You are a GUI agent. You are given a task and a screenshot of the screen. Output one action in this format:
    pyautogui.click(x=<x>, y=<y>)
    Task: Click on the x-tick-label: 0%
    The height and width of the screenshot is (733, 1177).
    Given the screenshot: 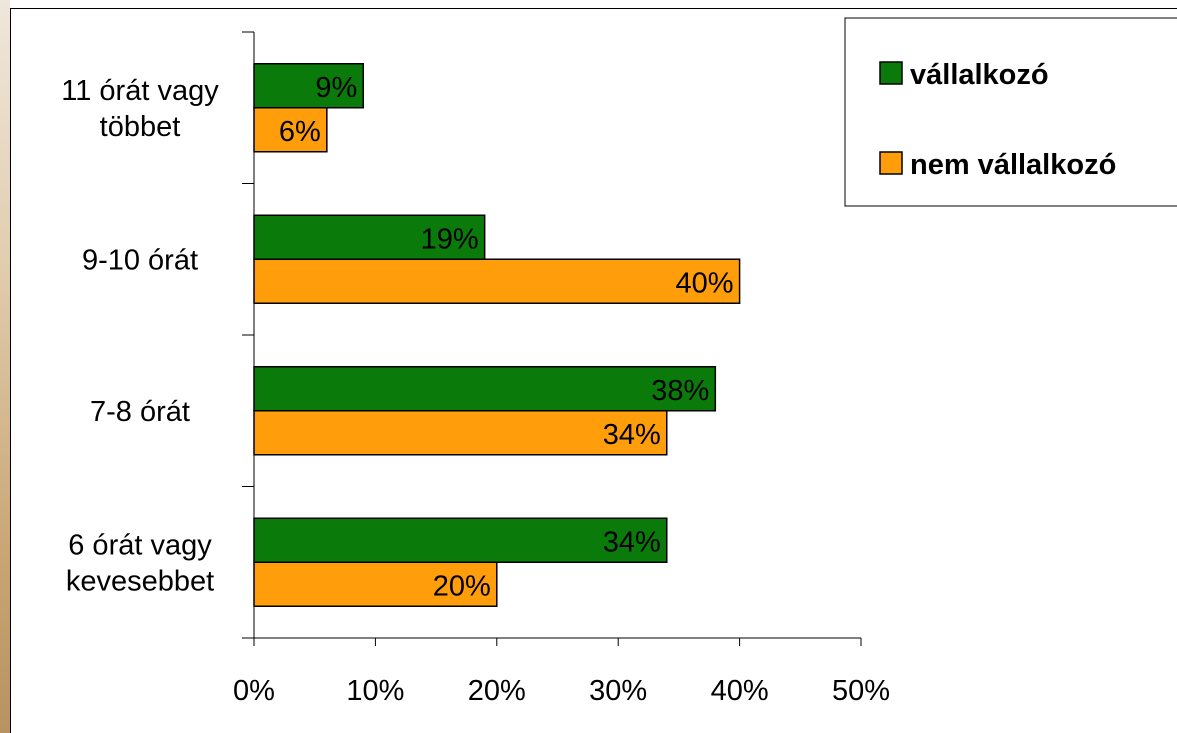 What is the action you would take?
    pyautogui.click(x=254, y=691)
    